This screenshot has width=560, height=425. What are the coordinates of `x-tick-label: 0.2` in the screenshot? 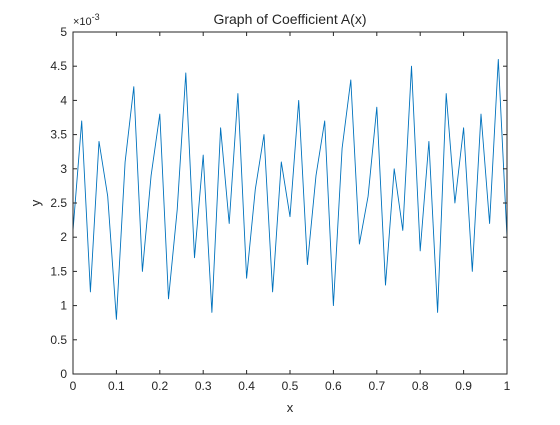 It's located at (159, 386).